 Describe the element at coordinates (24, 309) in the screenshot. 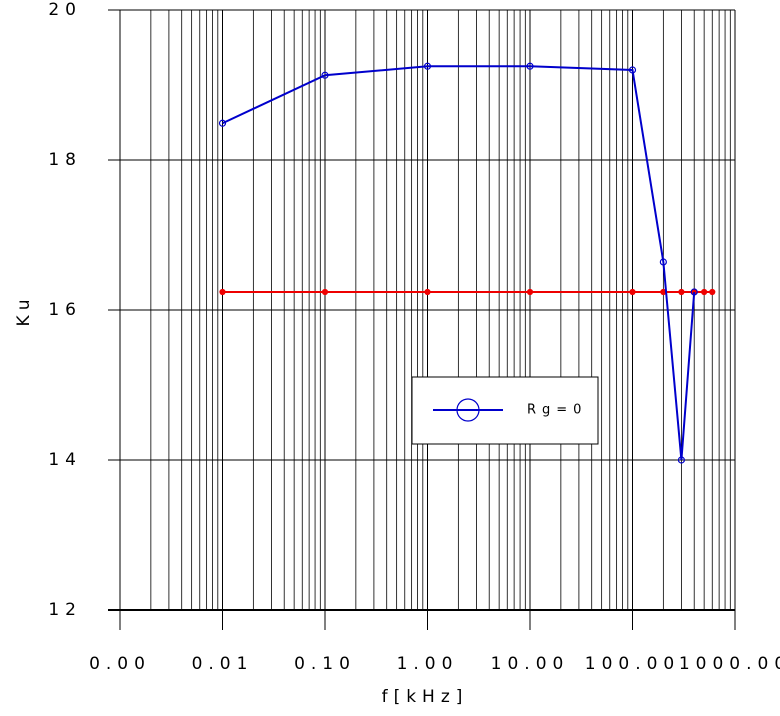

I see `y-axis-label: Ku` at that location.